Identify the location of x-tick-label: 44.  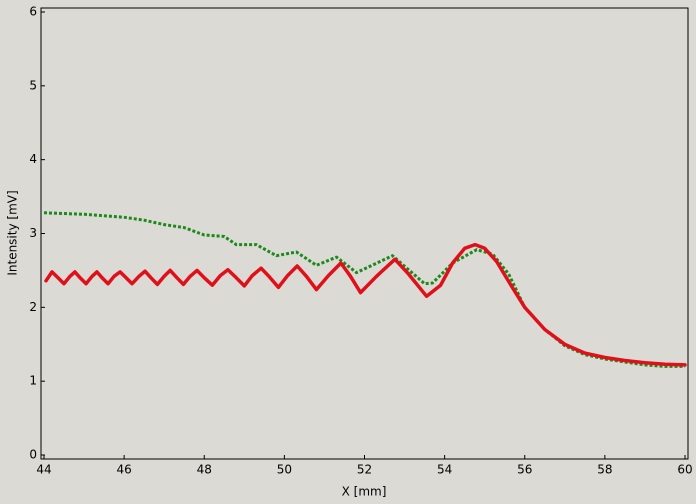
(43, 470).